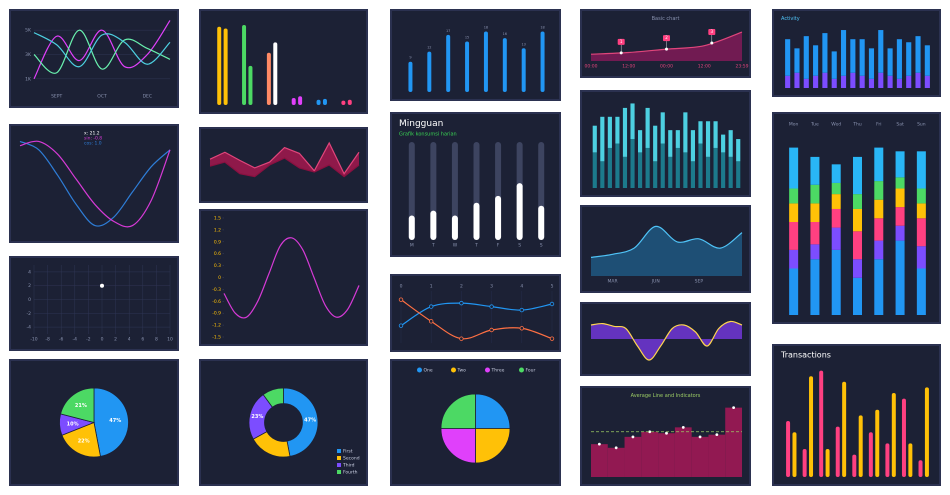  I want to click on x-tick-label: M, so click(412, 246).